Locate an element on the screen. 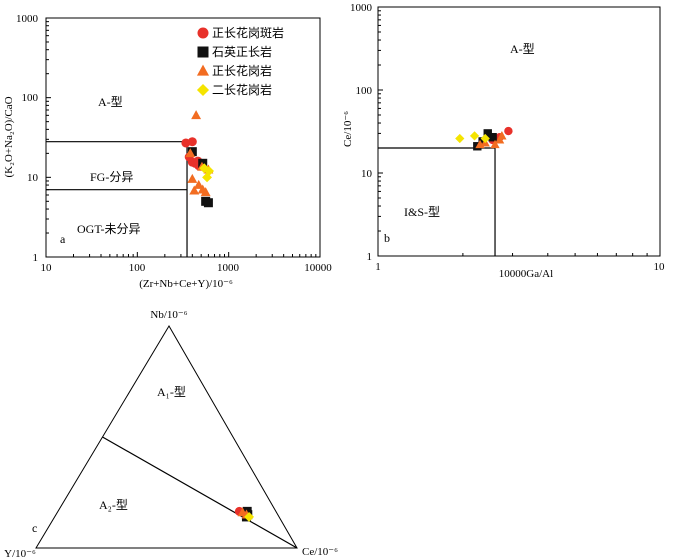 Image resolution: width=700 pixels, height=559 pixels. legend-marker-diamond is located at coordinates (203, 90).